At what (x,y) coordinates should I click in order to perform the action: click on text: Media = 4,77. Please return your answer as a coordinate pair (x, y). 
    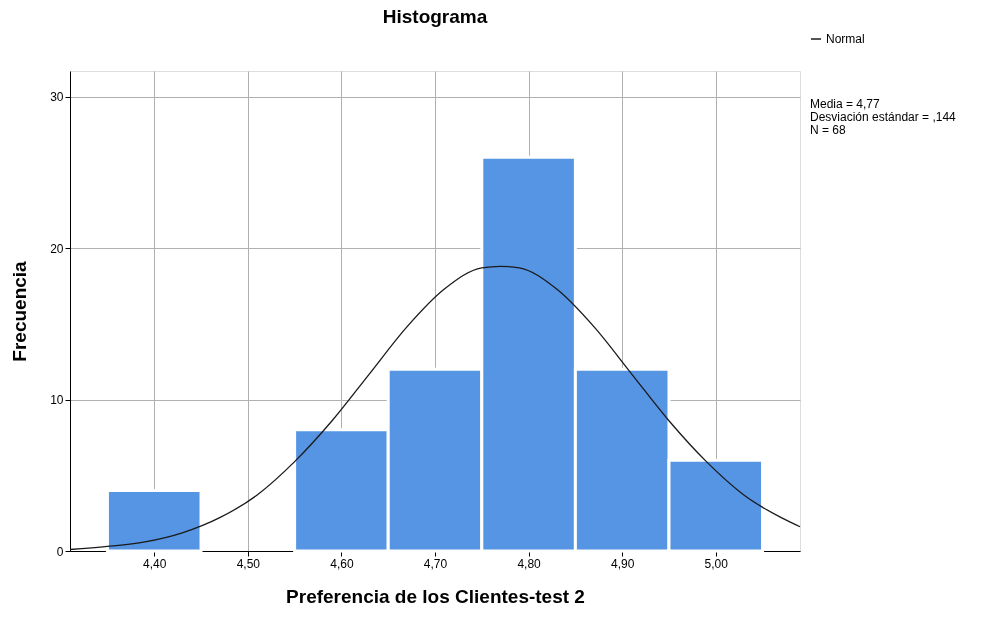
    Looking at the image, I should click on (845, 104).